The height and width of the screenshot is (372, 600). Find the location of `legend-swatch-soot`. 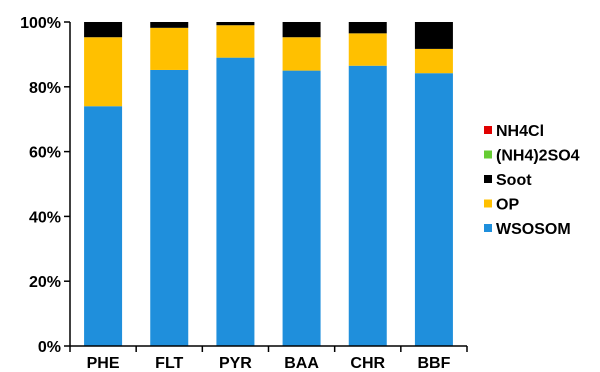

legend-swatch-soot is located at coordinates (488, 179).